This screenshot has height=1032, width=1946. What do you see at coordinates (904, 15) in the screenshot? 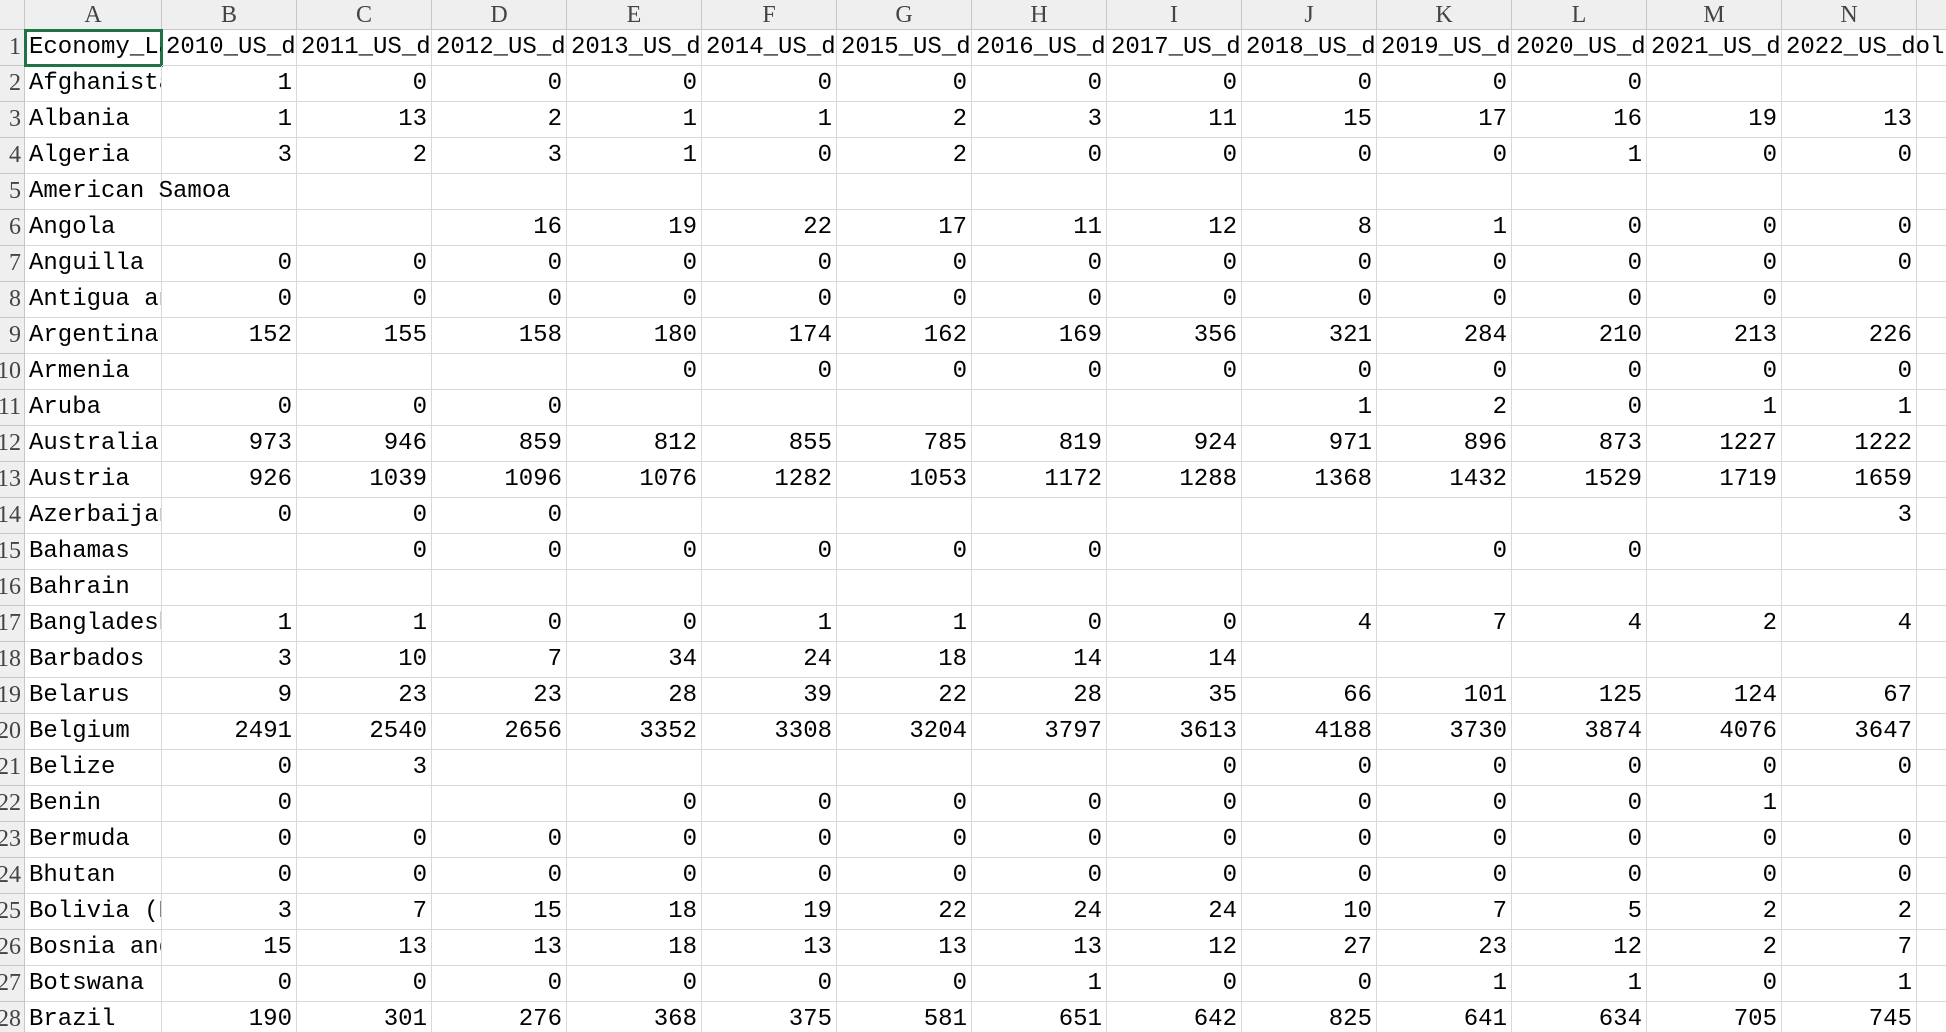
I see `column-header: G` at bounding box center [904, 15].